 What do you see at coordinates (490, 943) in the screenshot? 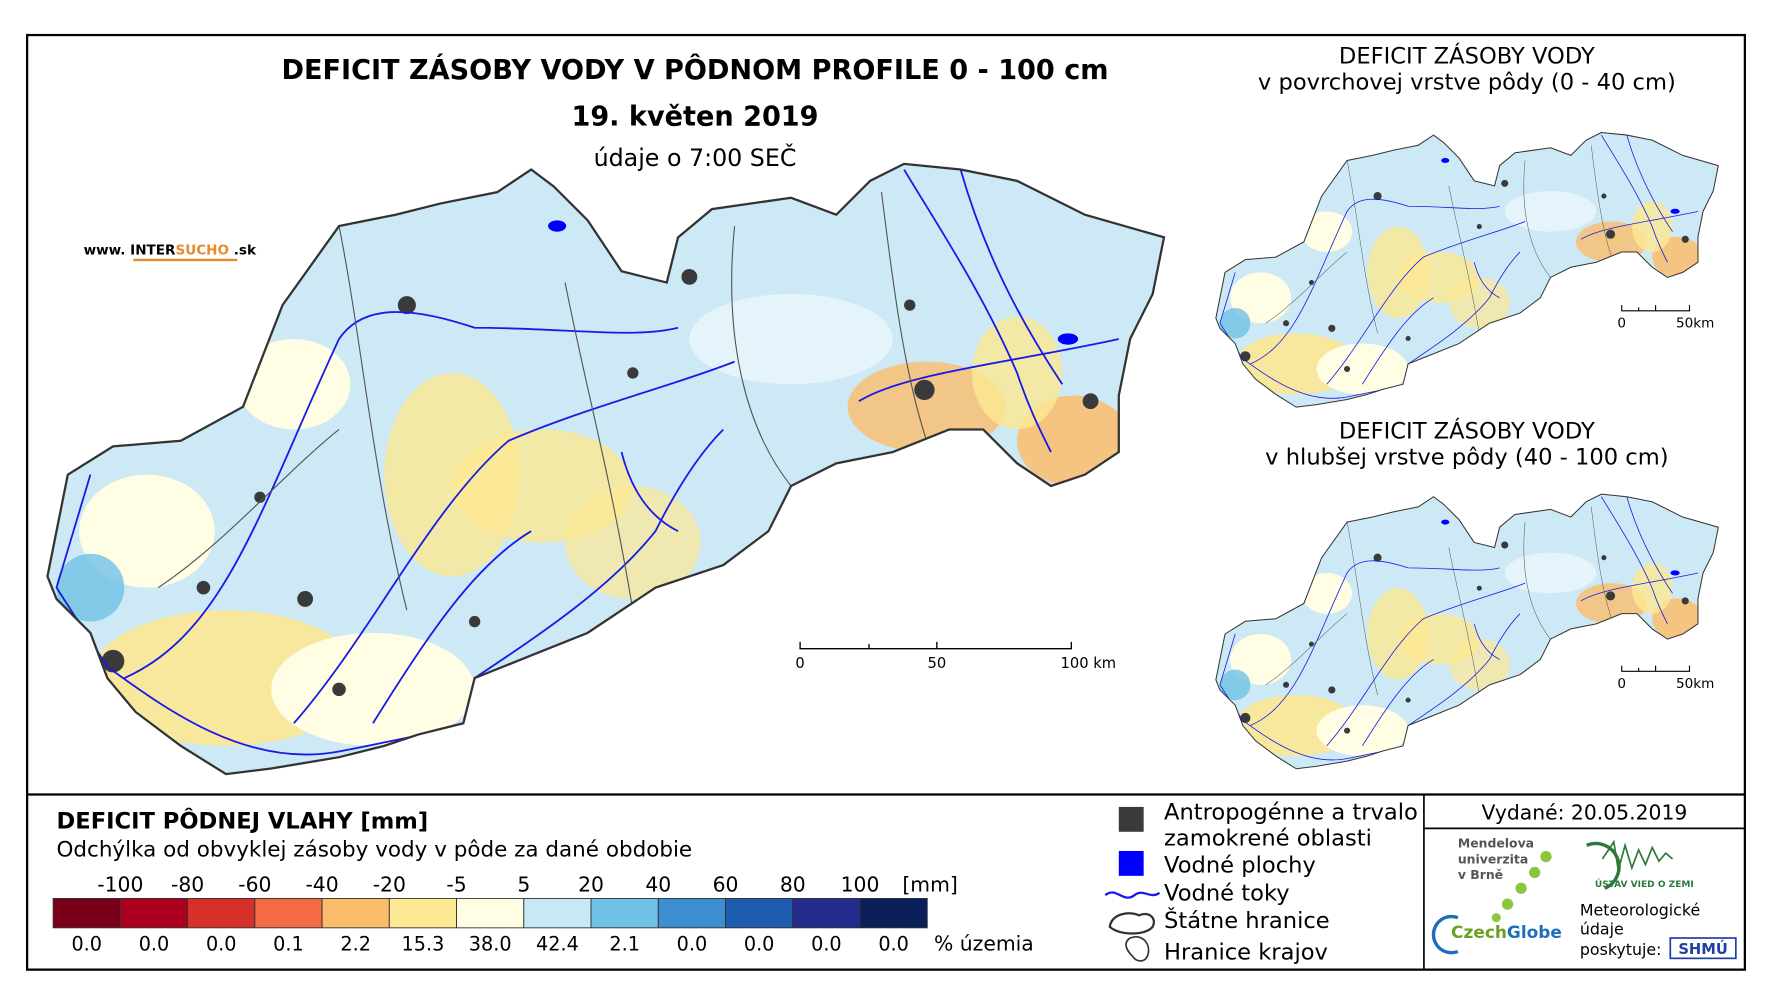
I see `legend-share: 38.0` at bounding box center [490, 943].